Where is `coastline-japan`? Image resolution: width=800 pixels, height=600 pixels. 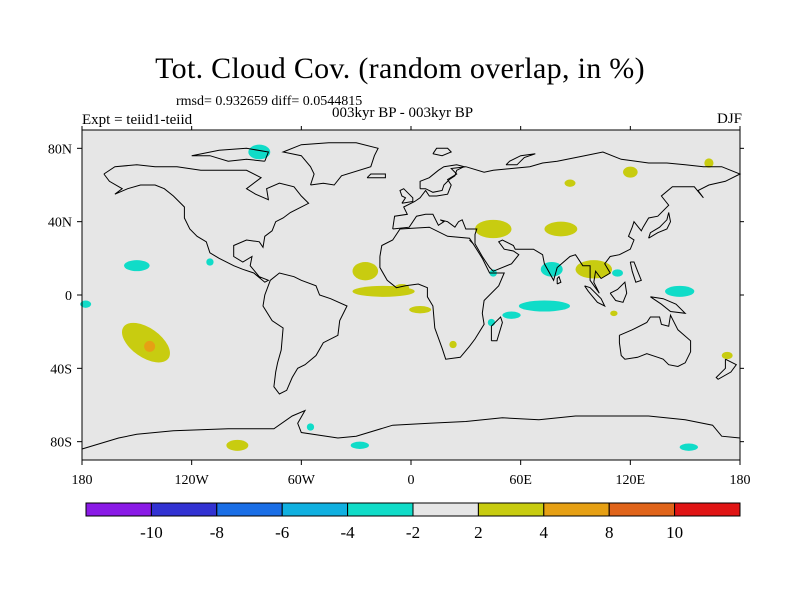
coastline-japan is located at coordinates (660, 225).